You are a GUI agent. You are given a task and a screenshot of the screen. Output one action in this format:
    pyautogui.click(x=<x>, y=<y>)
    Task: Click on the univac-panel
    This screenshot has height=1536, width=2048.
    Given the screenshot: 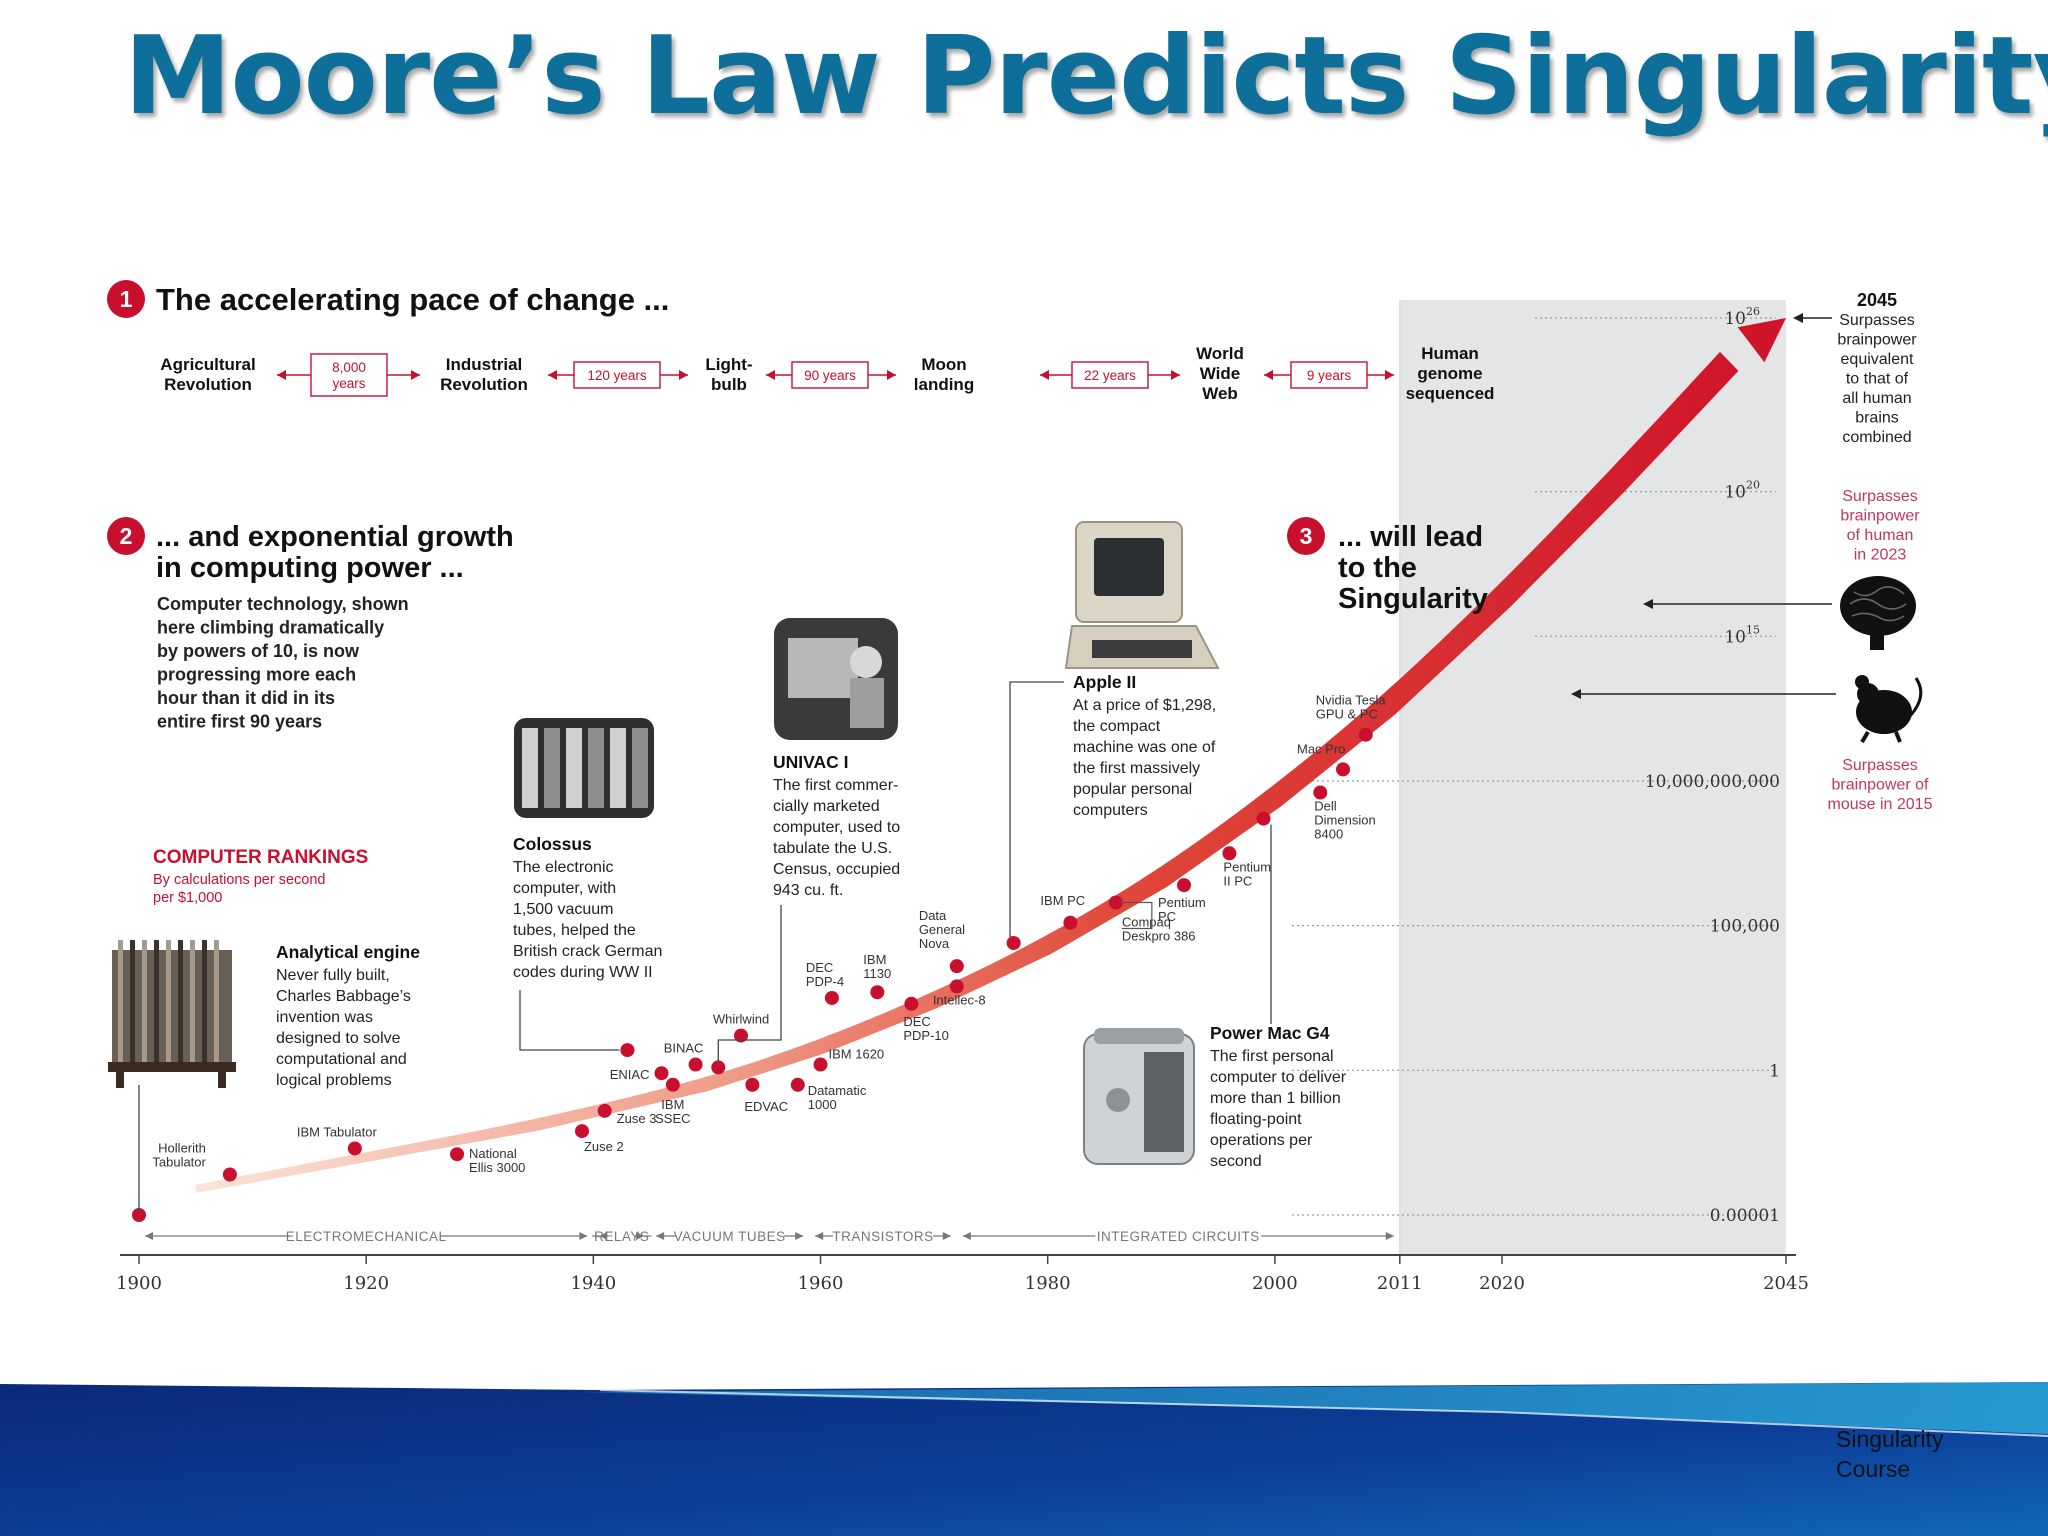 What is the action you would take?
    pyautogui.click(x=823, y=668)
    